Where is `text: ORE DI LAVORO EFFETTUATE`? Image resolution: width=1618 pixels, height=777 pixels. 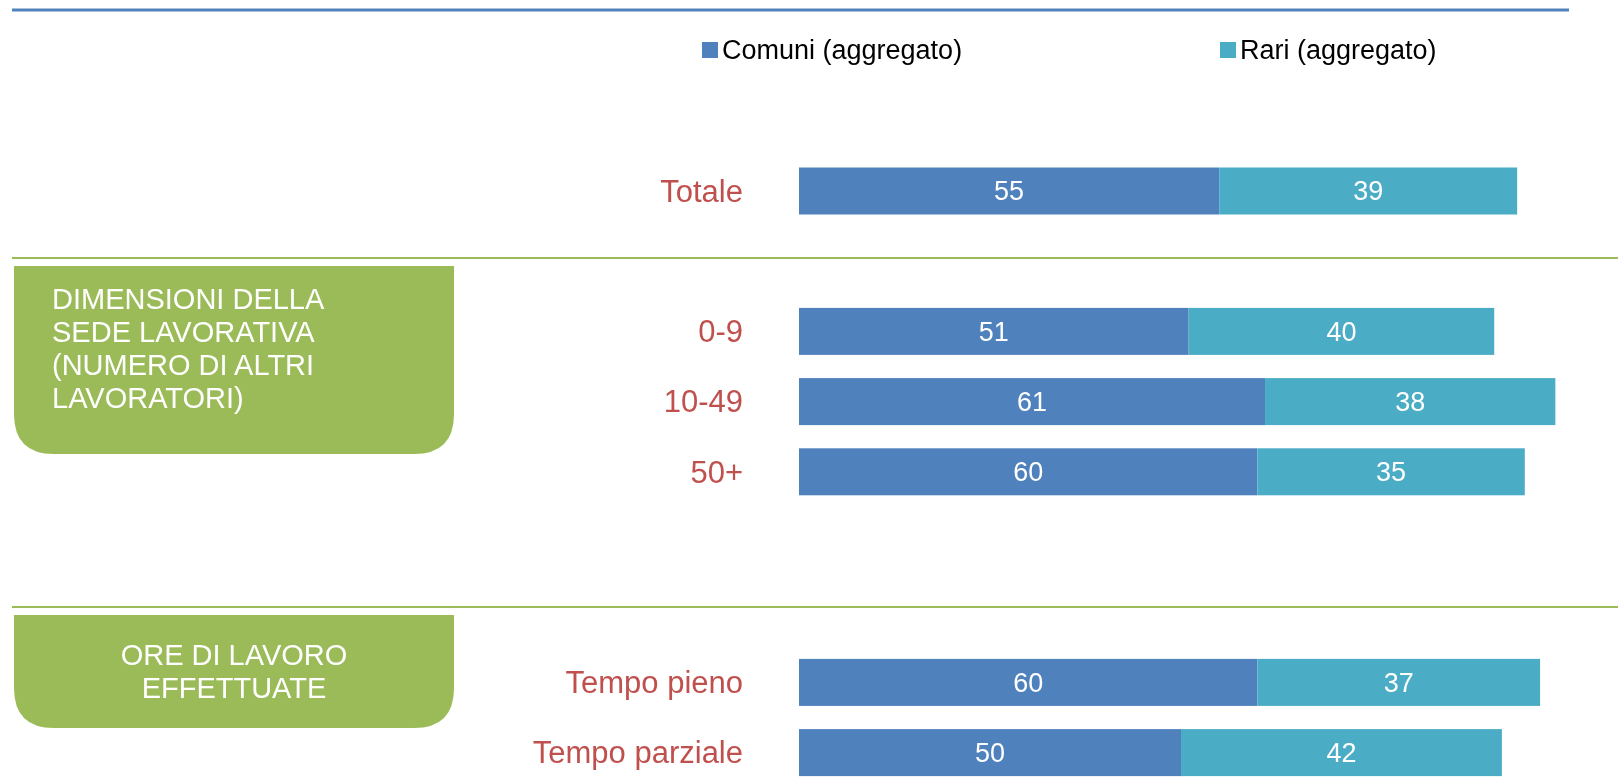
text: ORE DI LAVORO EFFETTUATE is located at coordinates (234, 672).